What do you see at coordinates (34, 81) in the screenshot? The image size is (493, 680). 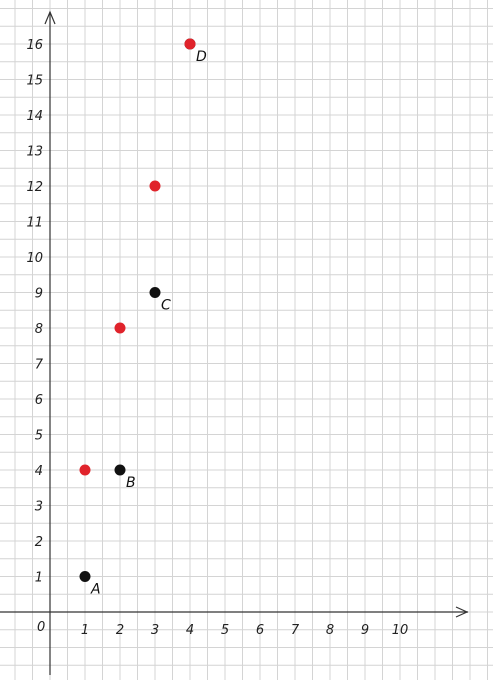 I see `y-tick-label: 15` at bounding box center [34, 81].